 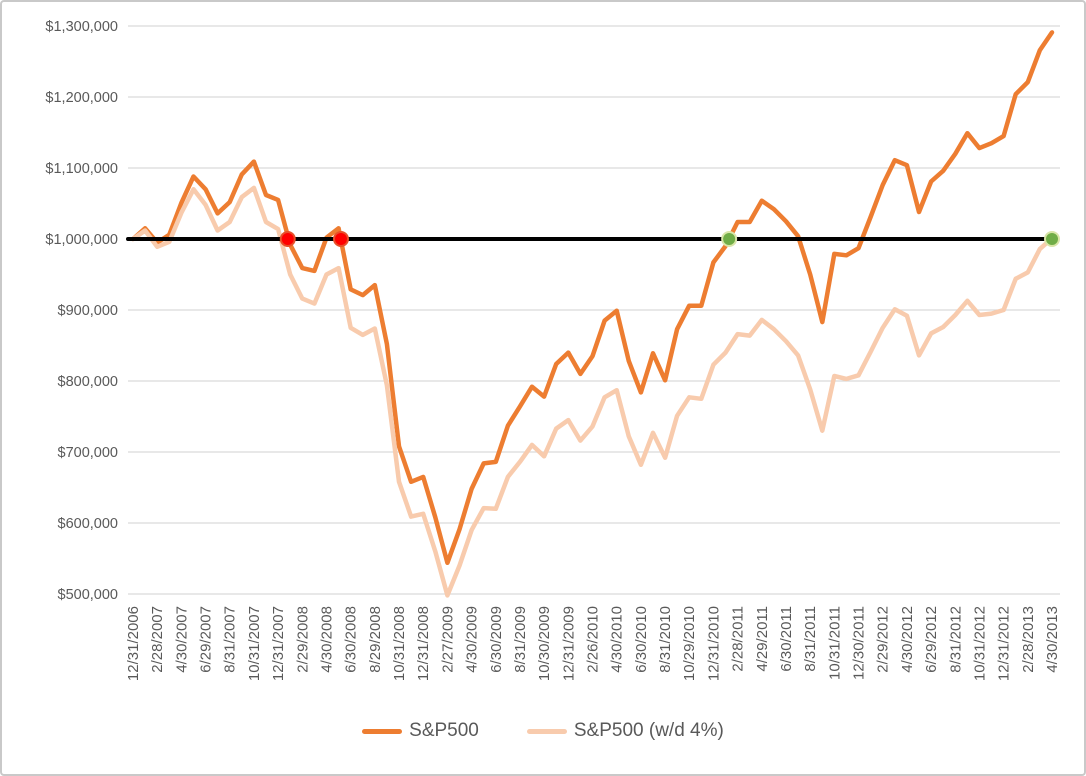 What do you see at coordinates (665, 639) in the screenshot?
I see `x-tick-label: 8/31/2010` at bounding box center [665, 639].